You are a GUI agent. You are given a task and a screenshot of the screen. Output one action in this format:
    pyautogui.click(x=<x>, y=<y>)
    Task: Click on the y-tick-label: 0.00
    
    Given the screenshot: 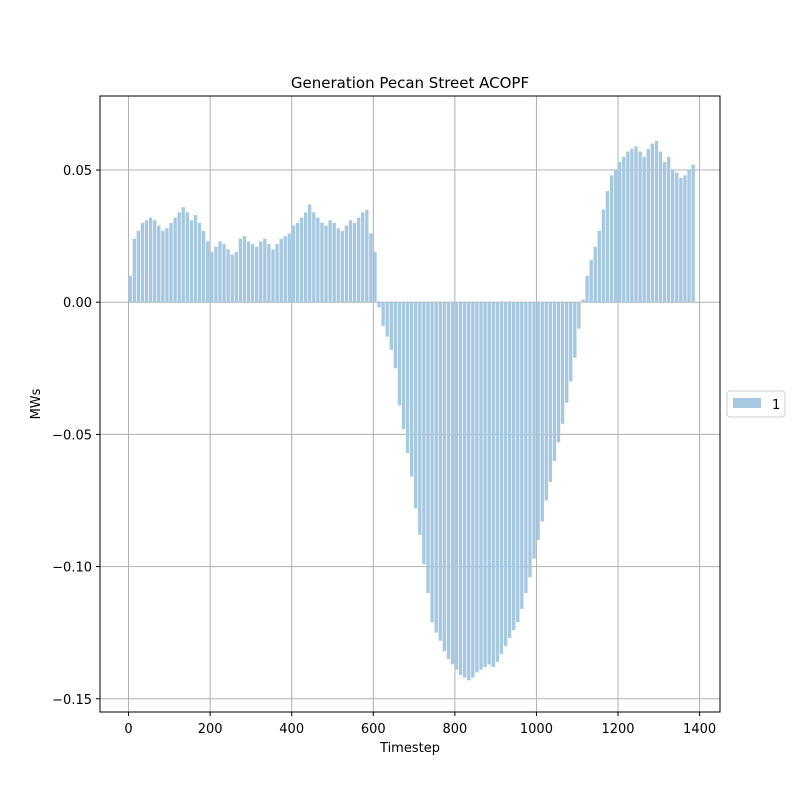 What is the action you would take?
    pyautogui.click(x=77, y=303)
    